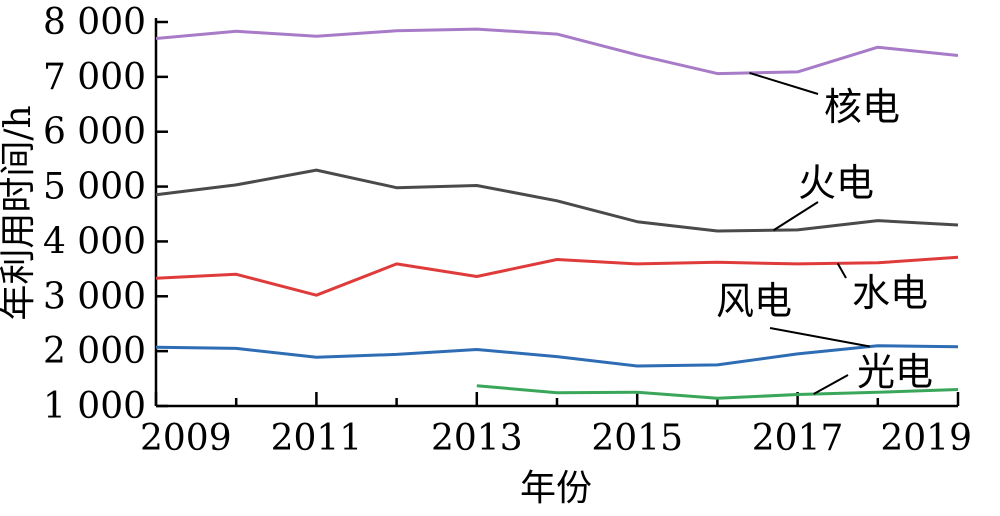 Image resolution: width=1000 pixels, height=516 pixels. I want to click on x-tick-label: 2019, so click(926, 438).